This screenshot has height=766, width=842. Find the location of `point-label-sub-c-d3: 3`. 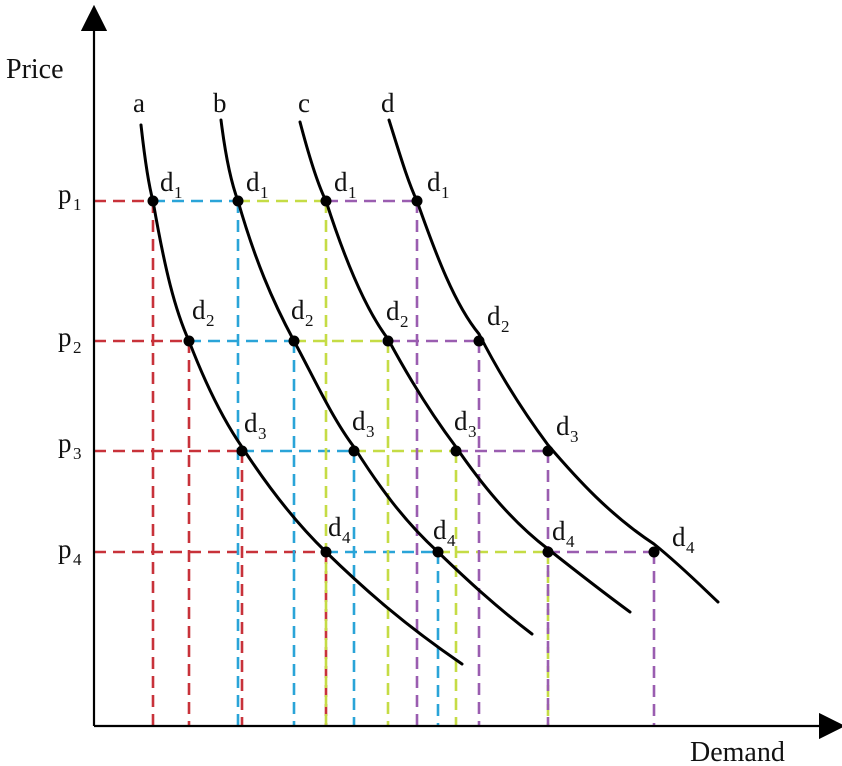

point-label-sub-c-d3: 3 is located at coordinates (472, 431).